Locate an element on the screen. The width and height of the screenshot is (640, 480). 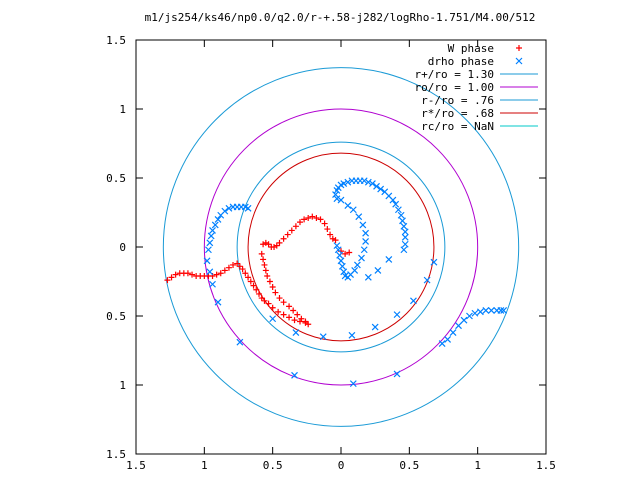
legend-label: r+/ro = 1.30 is located at coordinates (454, 74).